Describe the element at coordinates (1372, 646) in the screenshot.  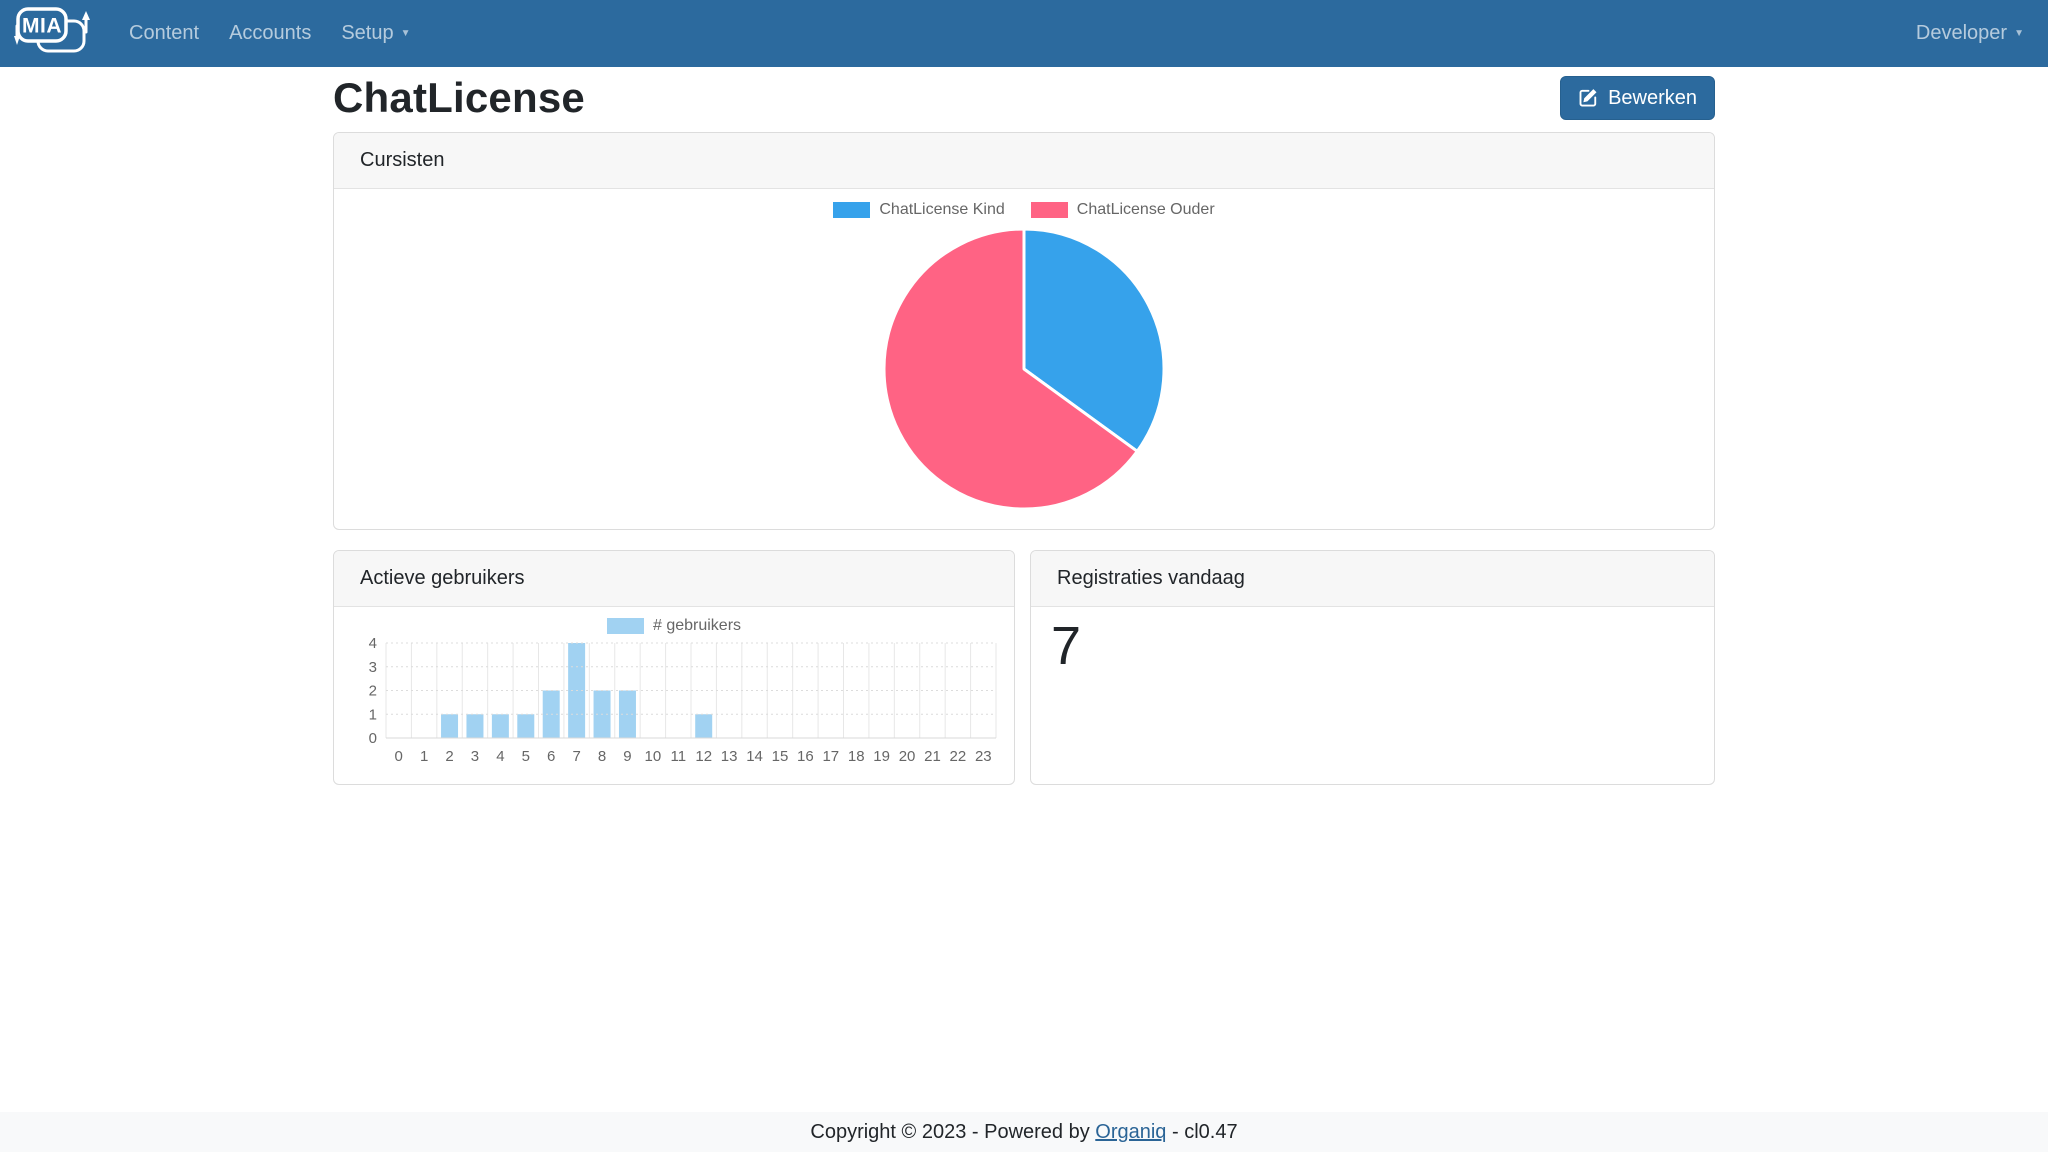
I see `registraties-card-body: 7` at that location.